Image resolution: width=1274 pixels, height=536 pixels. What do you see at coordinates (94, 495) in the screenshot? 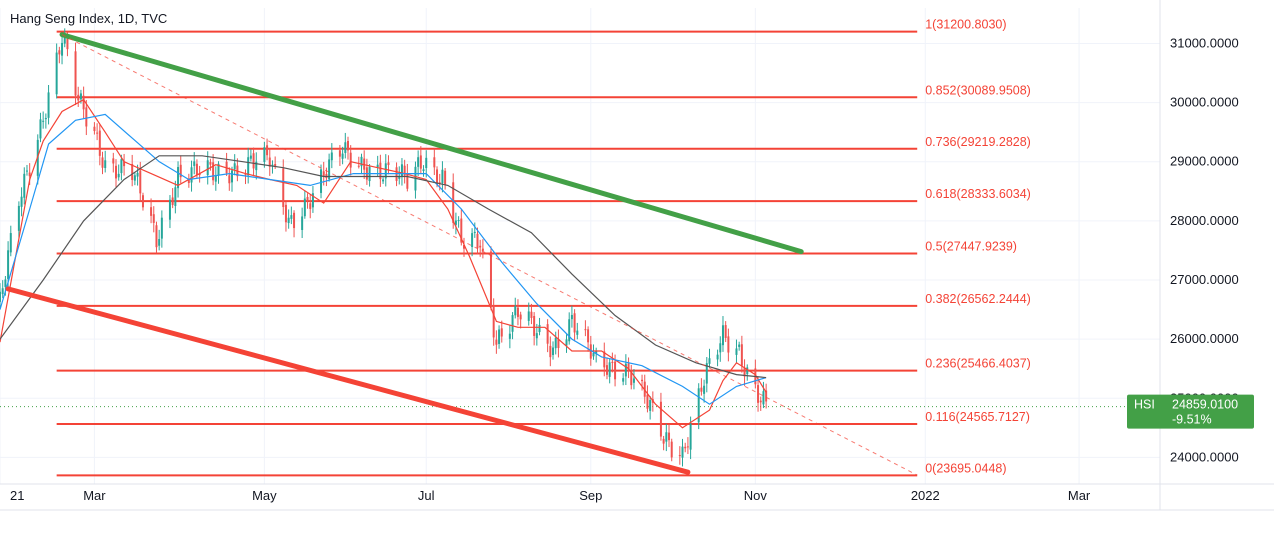
I see `time-tick-label: Mar` at bounding box center [94, 495].